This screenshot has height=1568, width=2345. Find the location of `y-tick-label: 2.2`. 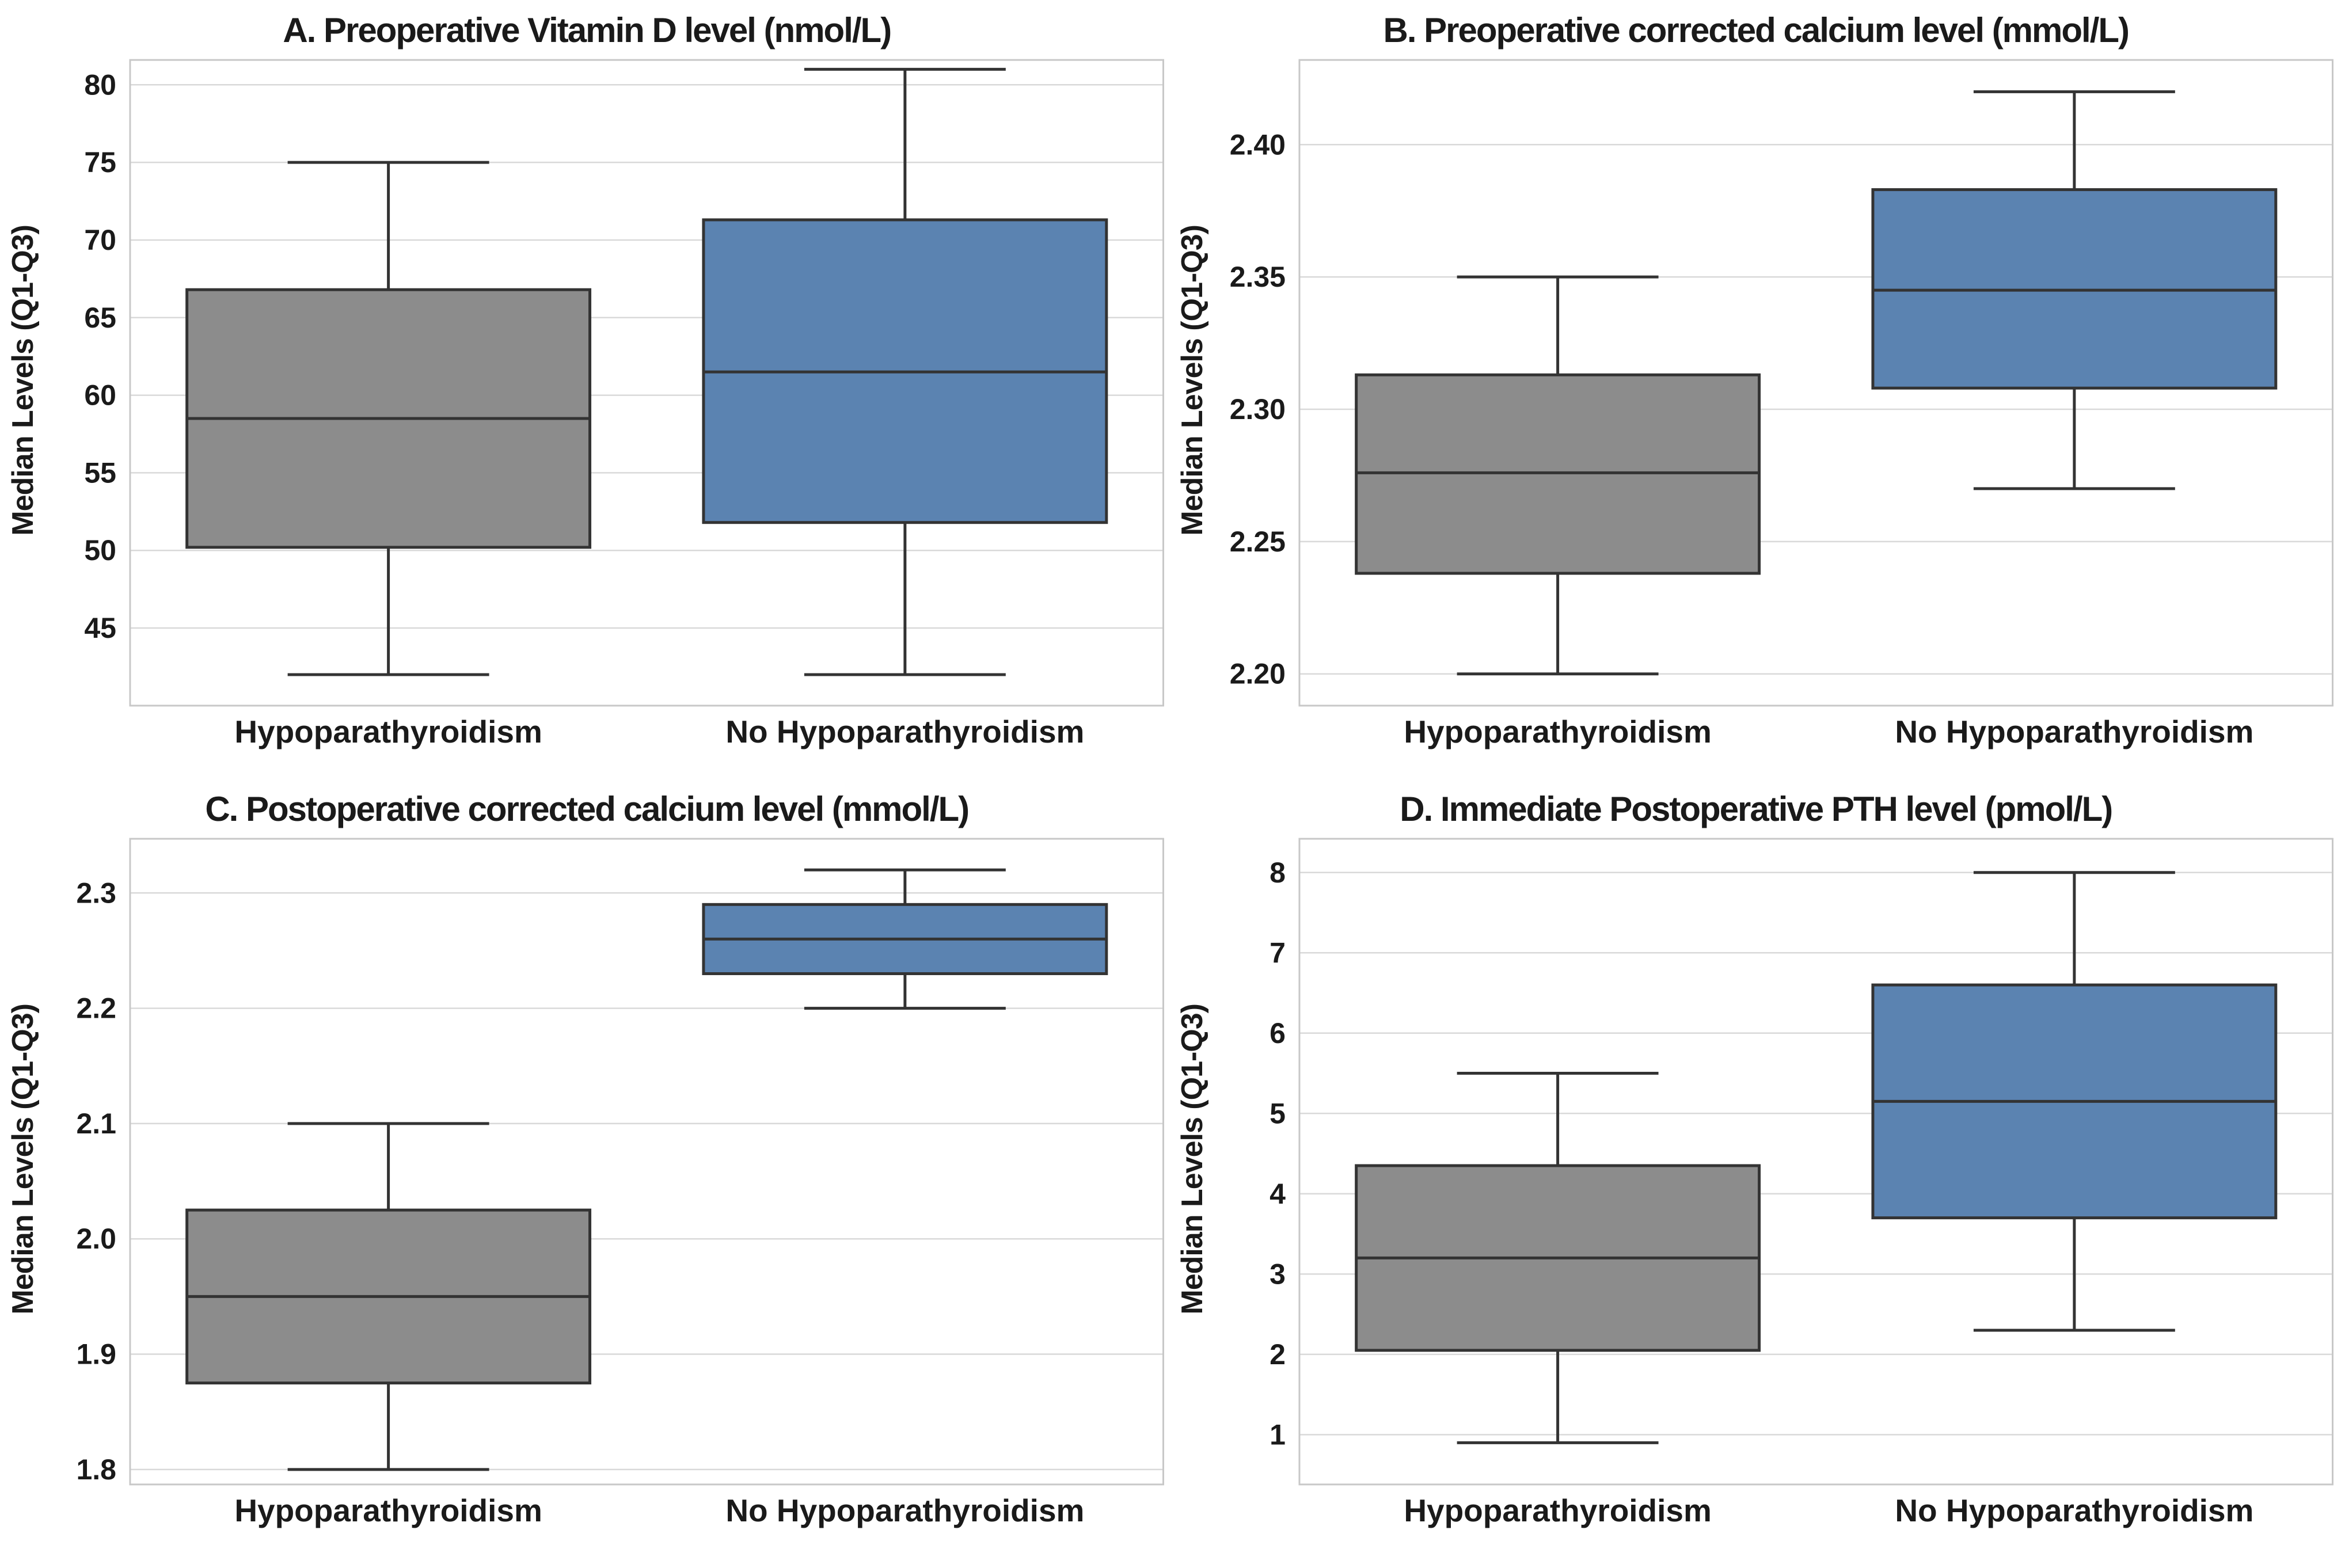

y-tick-label: 2.2 is located at coordinates (96, 1009).